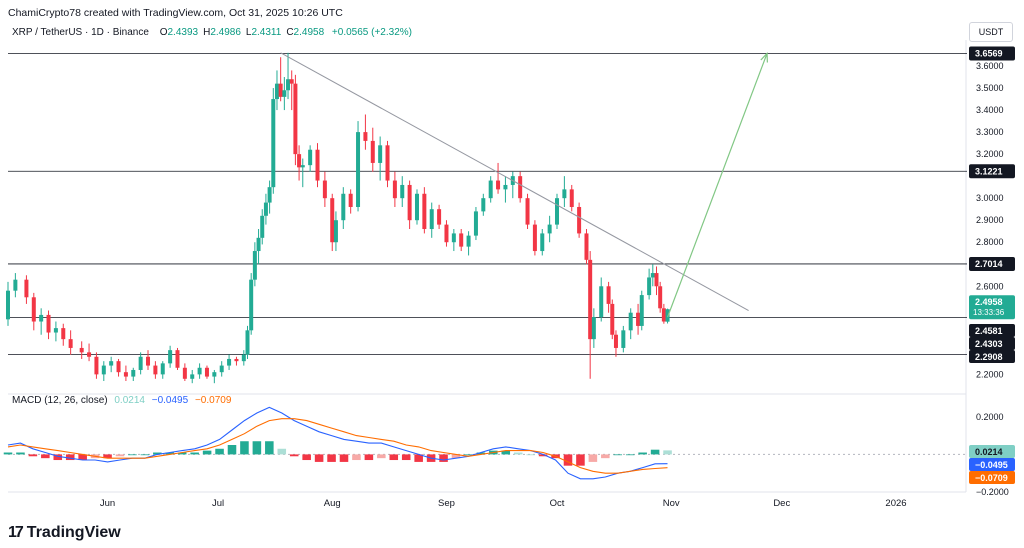  I want to click on price-tick-label: 2.6000, so click(990, 286).